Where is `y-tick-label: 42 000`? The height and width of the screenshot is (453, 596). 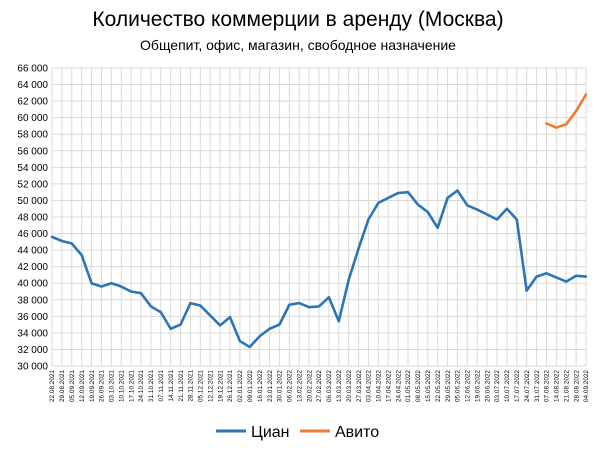 y-tick-label: 42 000 is located at coordinates (32, 267).